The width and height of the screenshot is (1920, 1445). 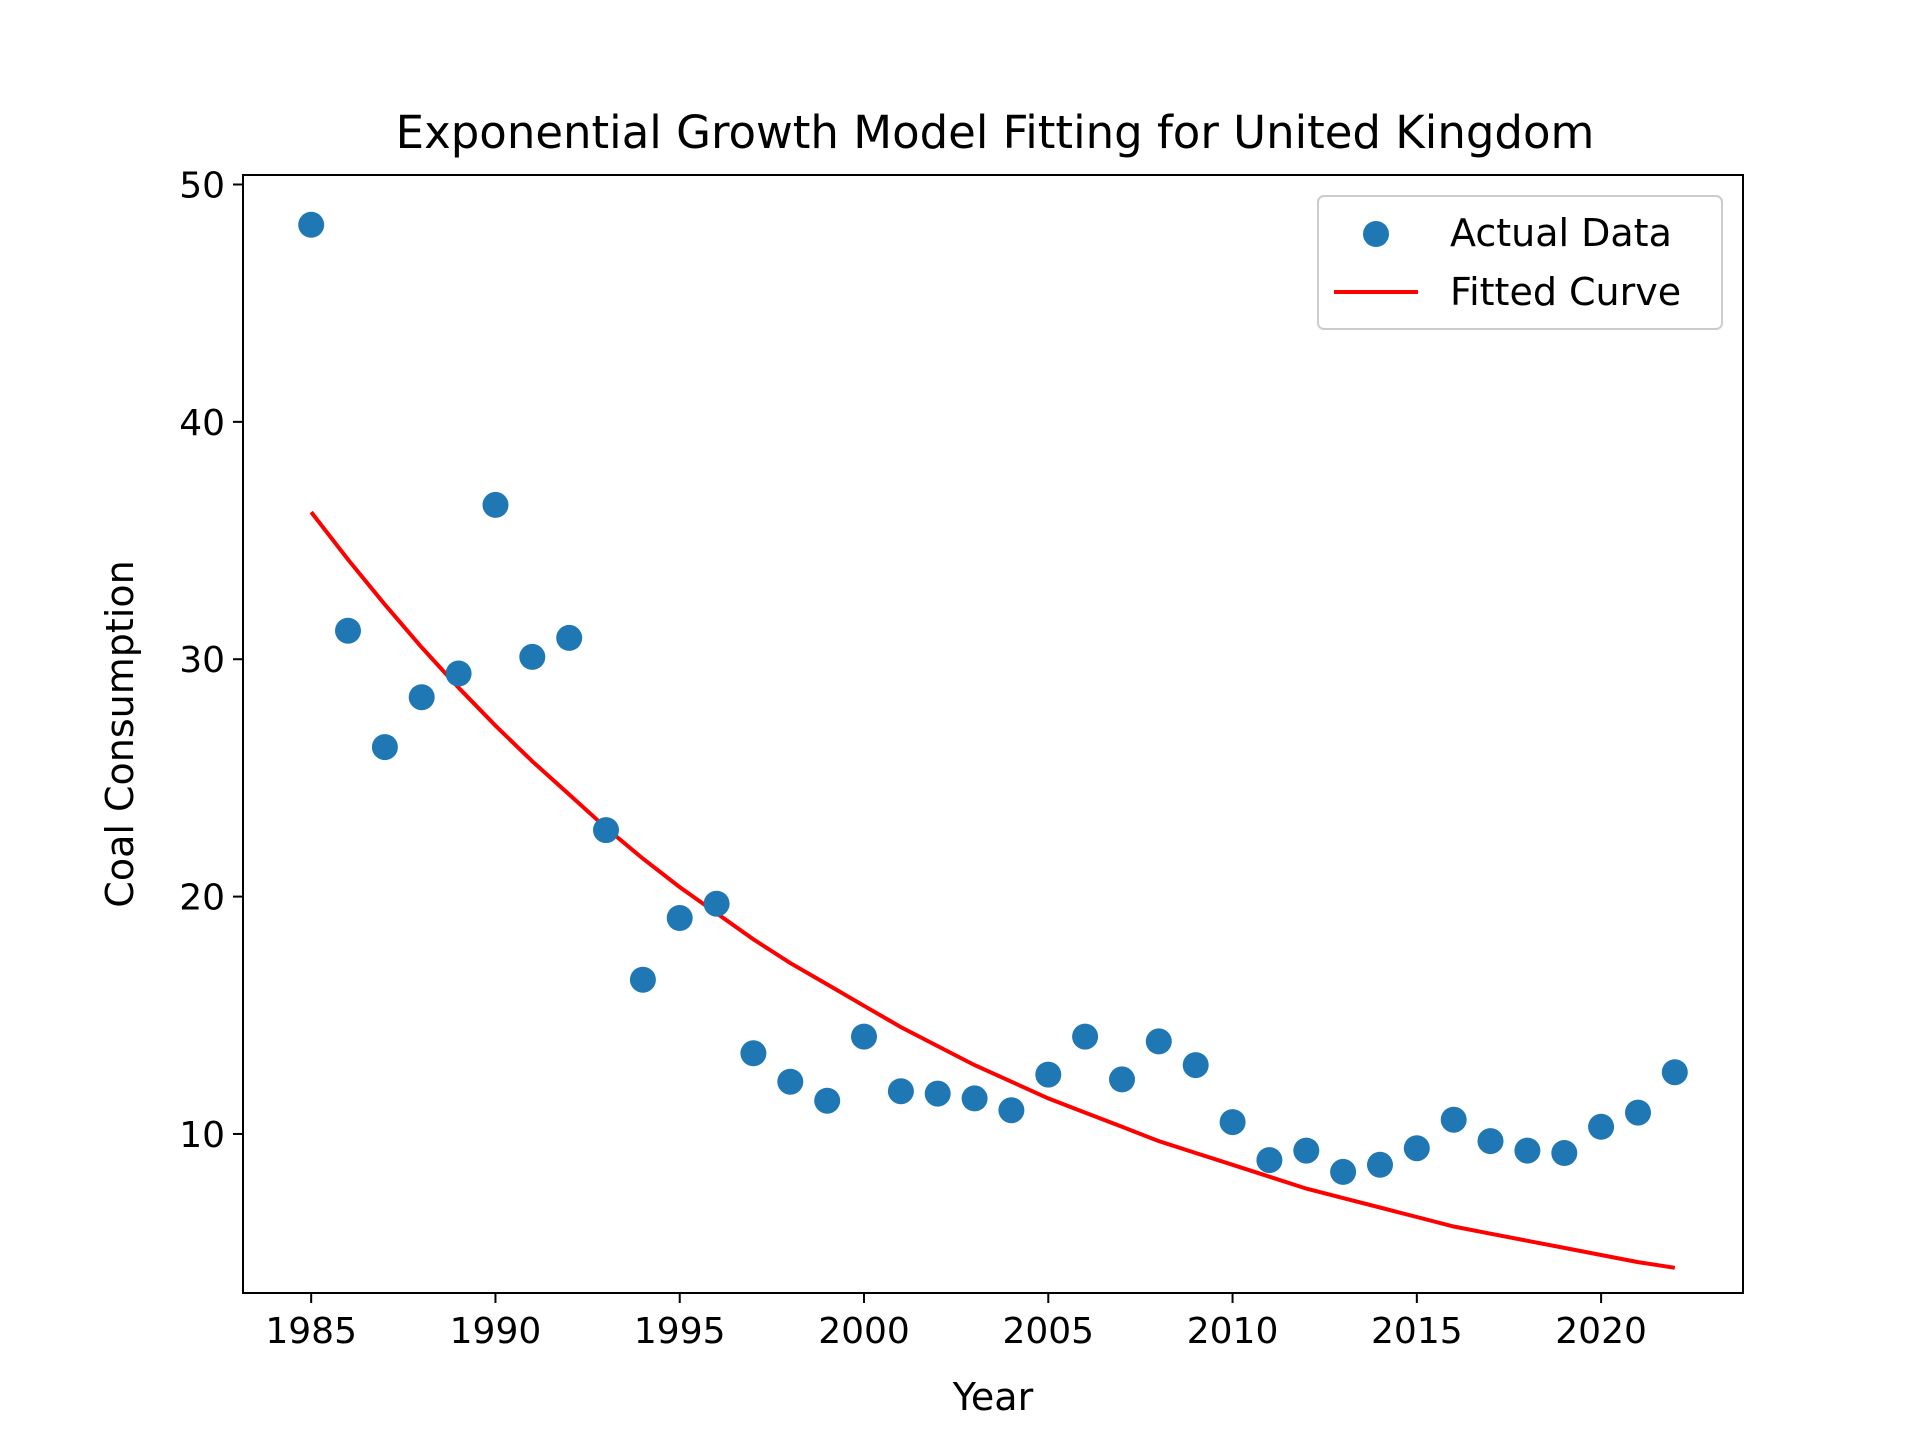 What do you see at coordinates (202, 423) in the screenshot?
I see `y-tick-label: 40` at bounding box center [202, 423].